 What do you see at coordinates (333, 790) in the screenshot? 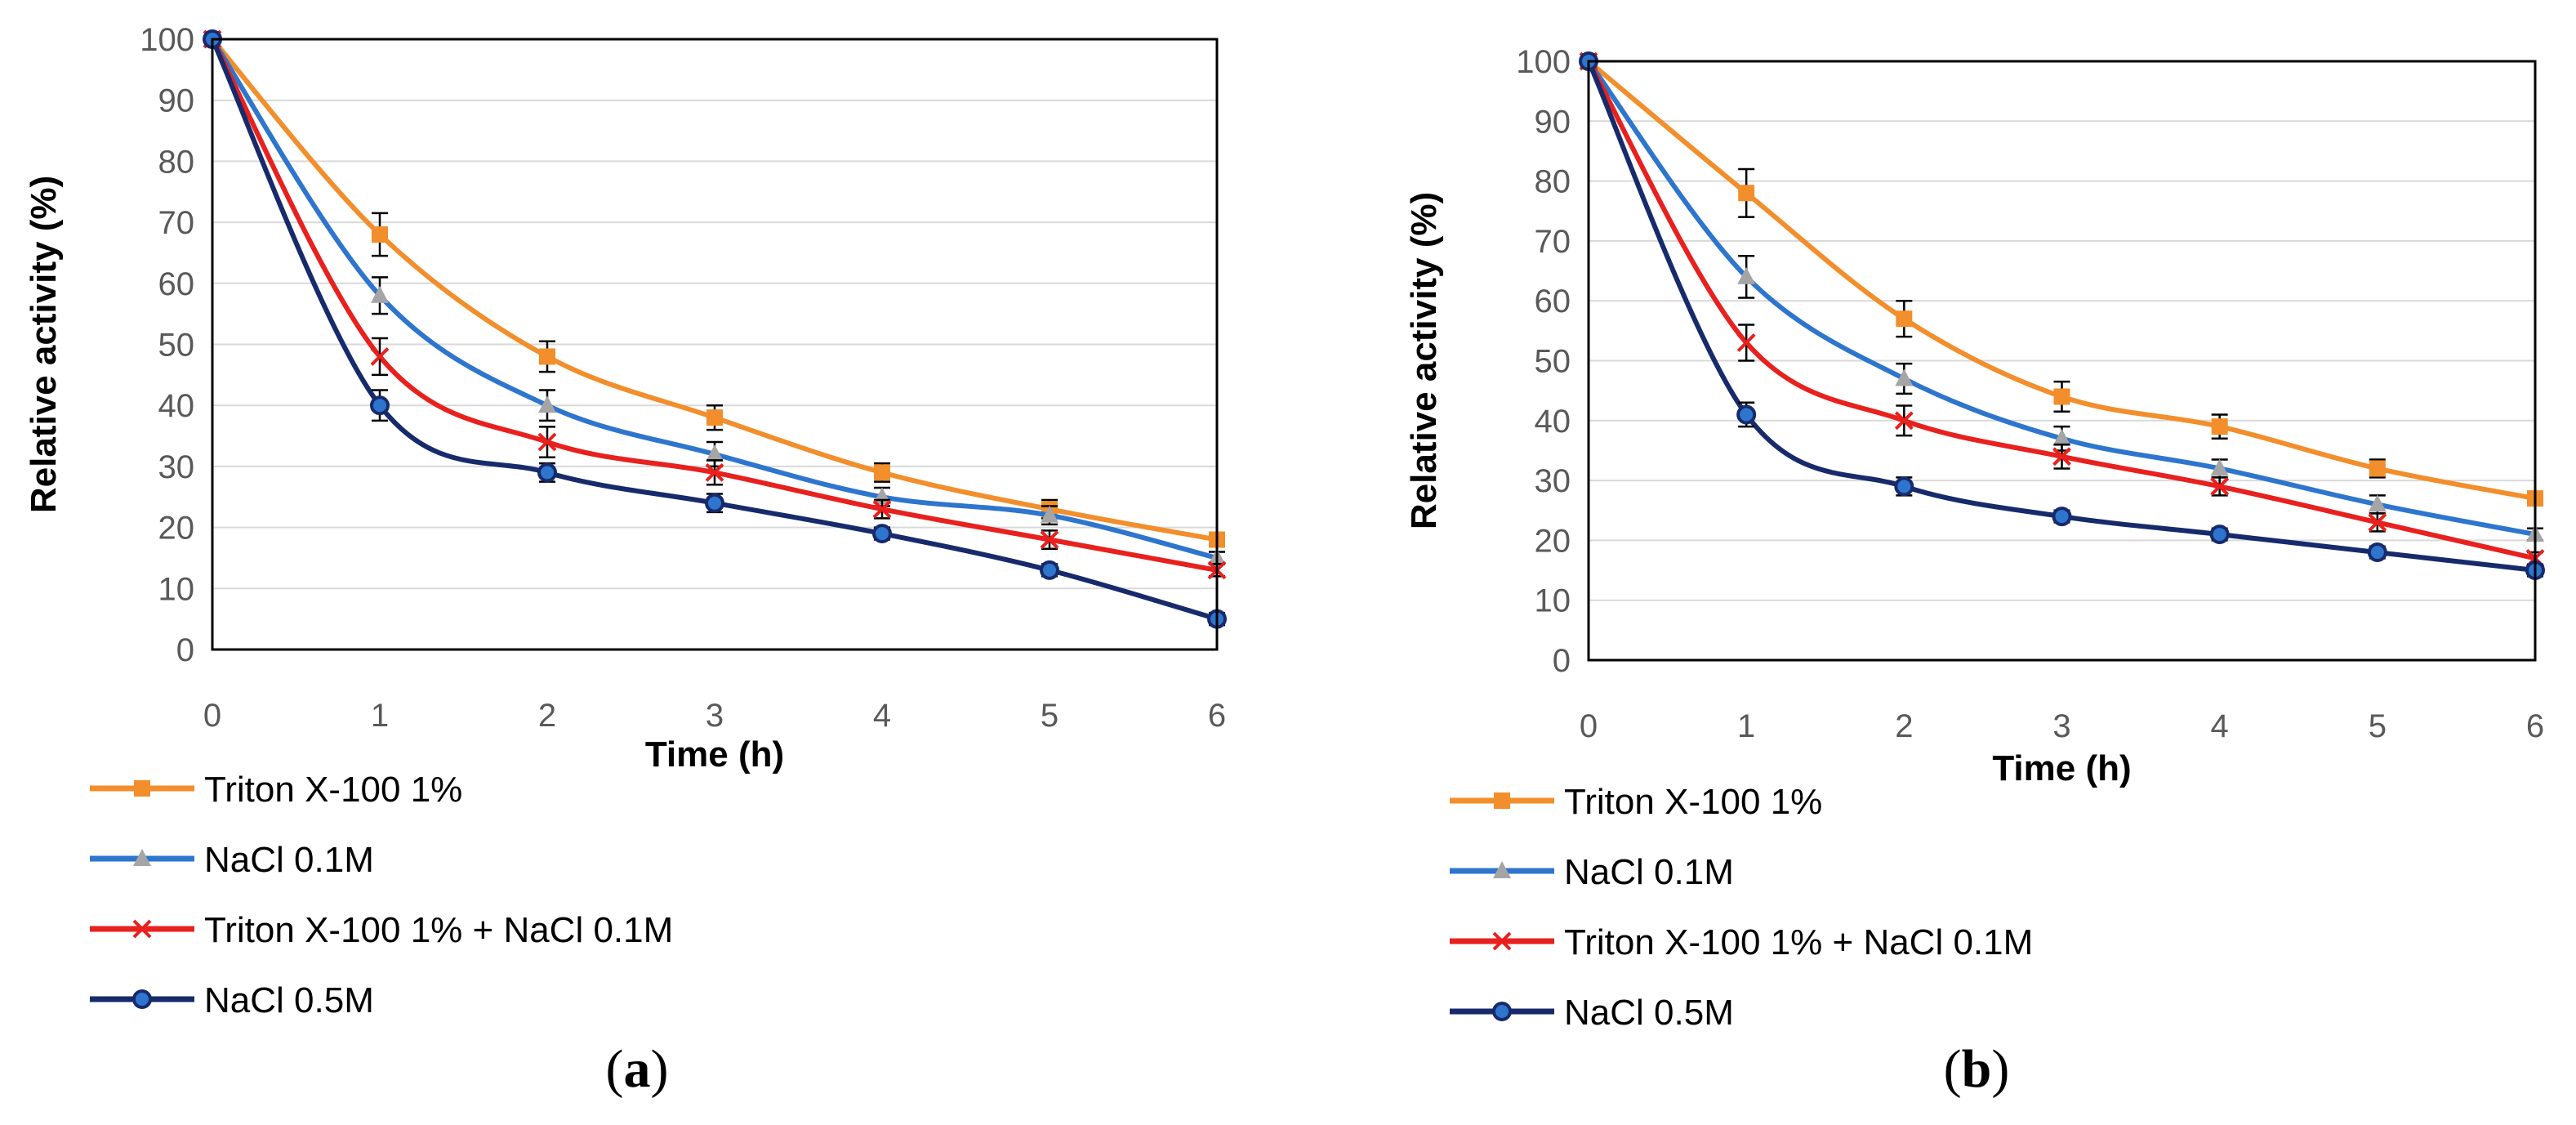
I see `legend-label: Triton X-100 1%` at bounding box center [333, 790].